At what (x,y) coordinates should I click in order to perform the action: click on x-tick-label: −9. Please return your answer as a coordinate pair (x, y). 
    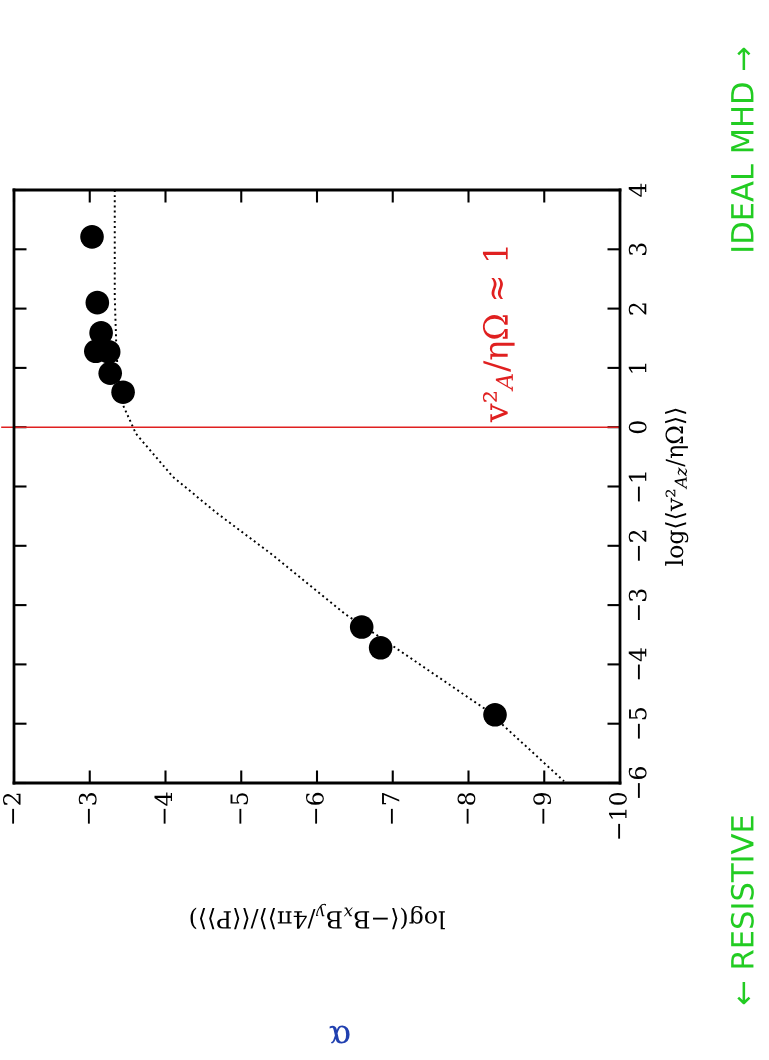
    Looking at the image, I should click on (542, 808).